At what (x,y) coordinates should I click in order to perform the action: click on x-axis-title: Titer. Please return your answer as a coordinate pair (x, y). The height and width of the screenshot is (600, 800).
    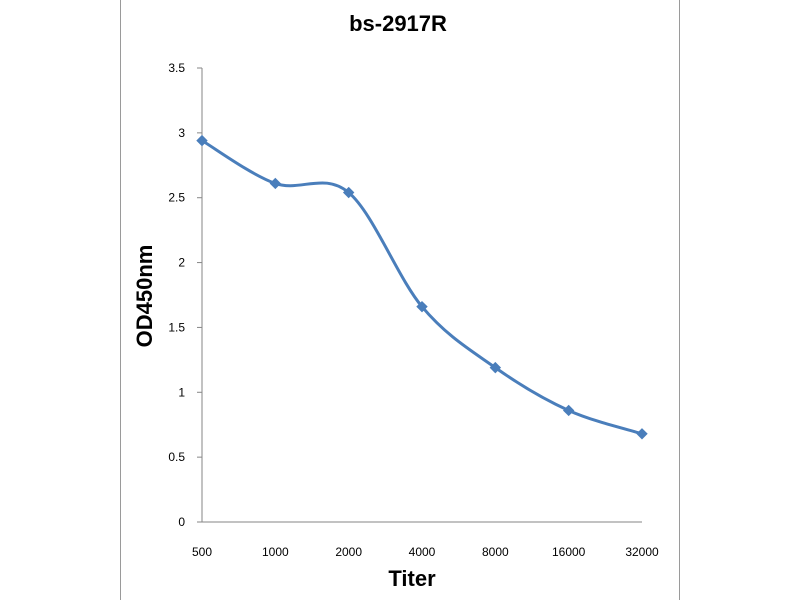
    Looking at the image, I should click on (412, 578).